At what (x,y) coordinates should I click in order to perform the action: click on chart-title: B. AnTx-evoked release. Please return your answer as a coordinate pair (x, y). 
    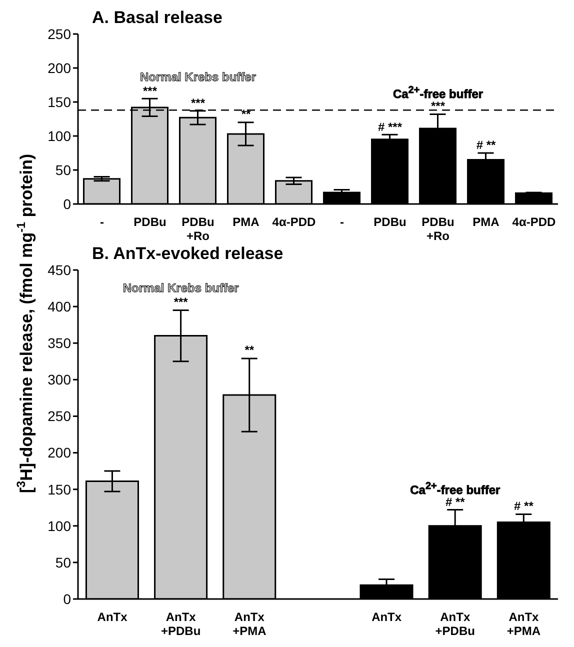
    Looking at the image, I should click on (188, 254).